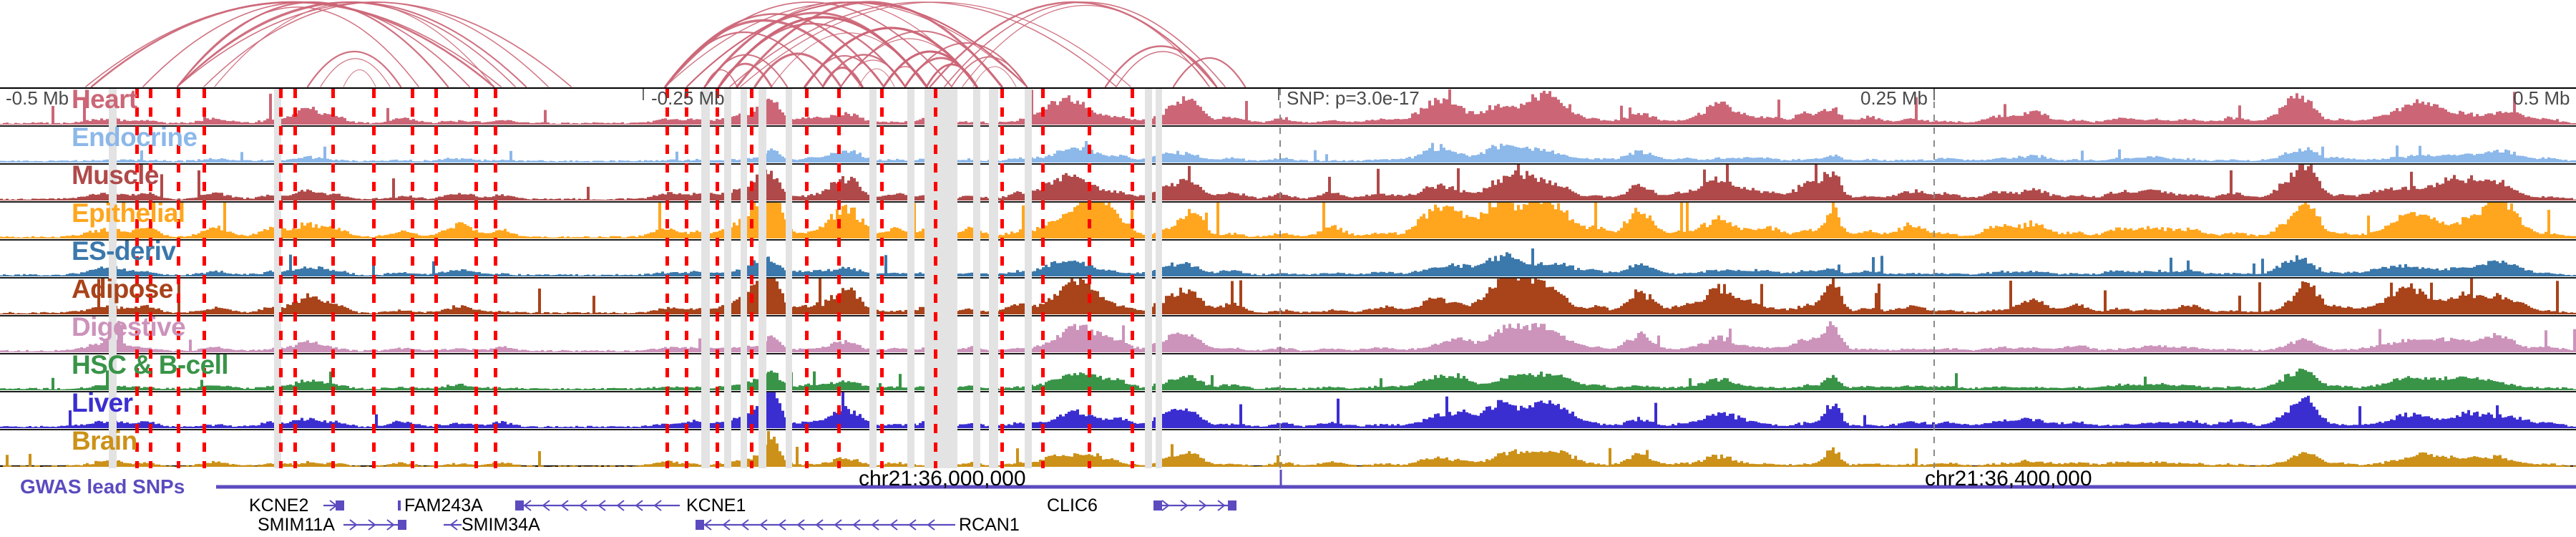  I want to click on track-label-adipose: Adipose, so click(122, 291).